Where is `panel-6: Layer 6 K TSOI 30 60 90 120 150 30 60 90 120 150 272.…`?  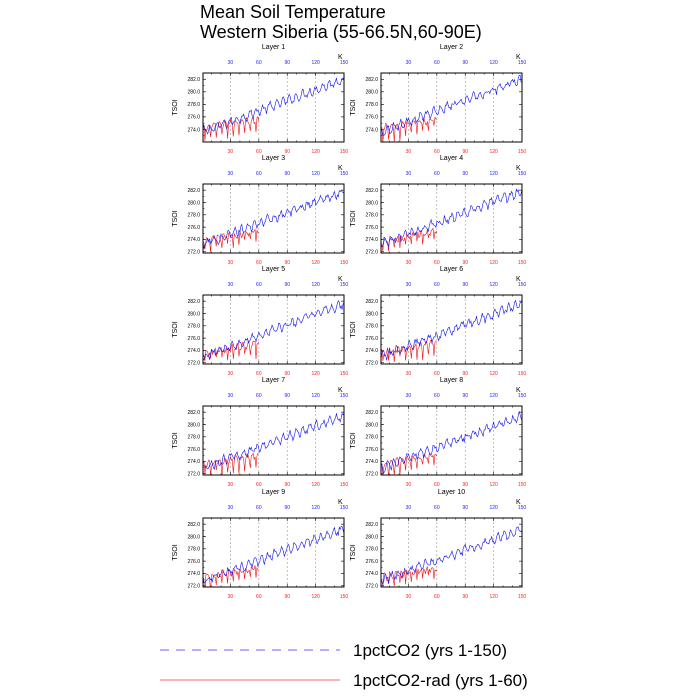 panel-6: Layer 6 K TSOI 30 60 90 120 150 30 60 90 120 150 272.… is located at coordinates (438, 321).